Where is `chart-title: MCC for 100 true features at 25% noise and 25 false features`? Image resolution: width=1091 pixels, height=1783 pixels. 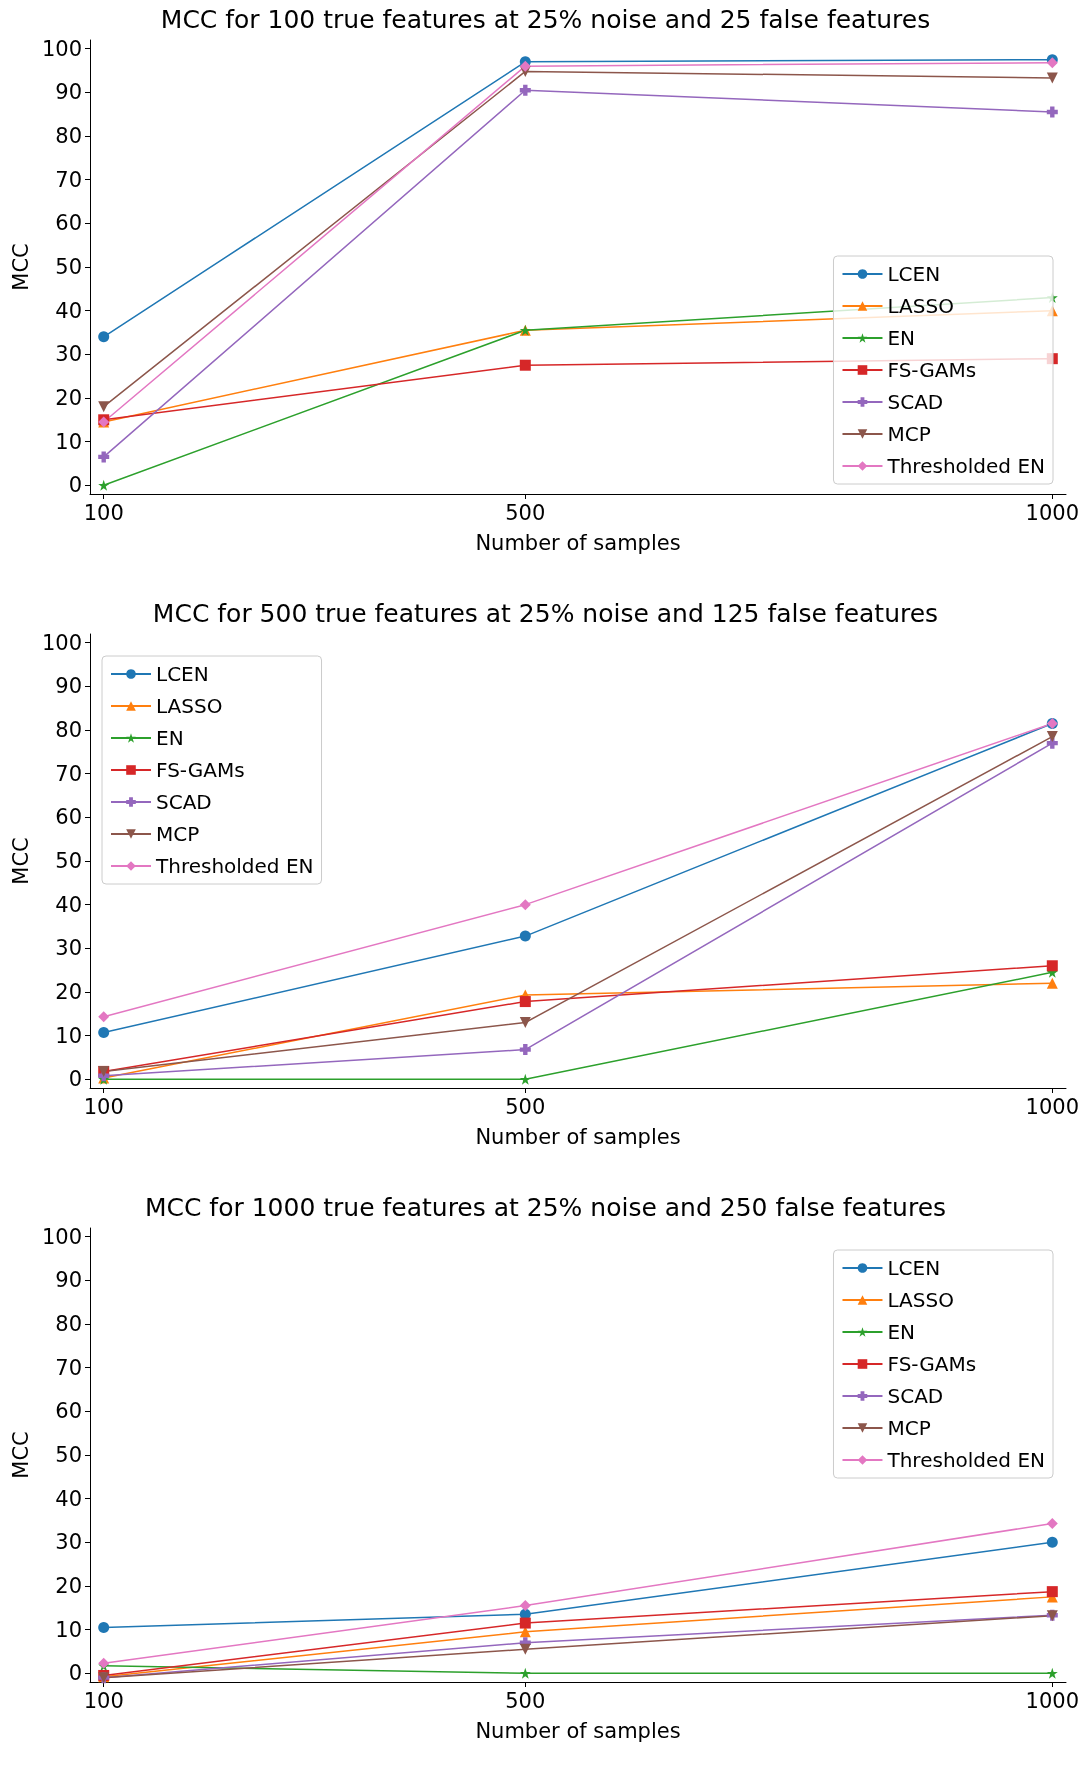 chart-title: MCC for 100 true features at 25% noise and 25 false features is located at coordinates (545, 19).